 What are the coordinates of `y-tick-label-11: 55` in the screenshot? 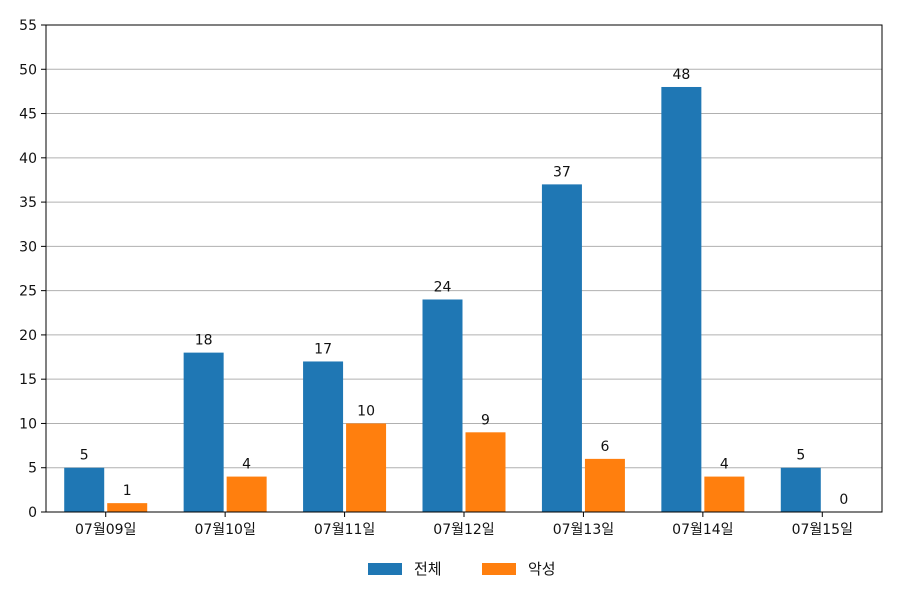 It's located at (28, 26).